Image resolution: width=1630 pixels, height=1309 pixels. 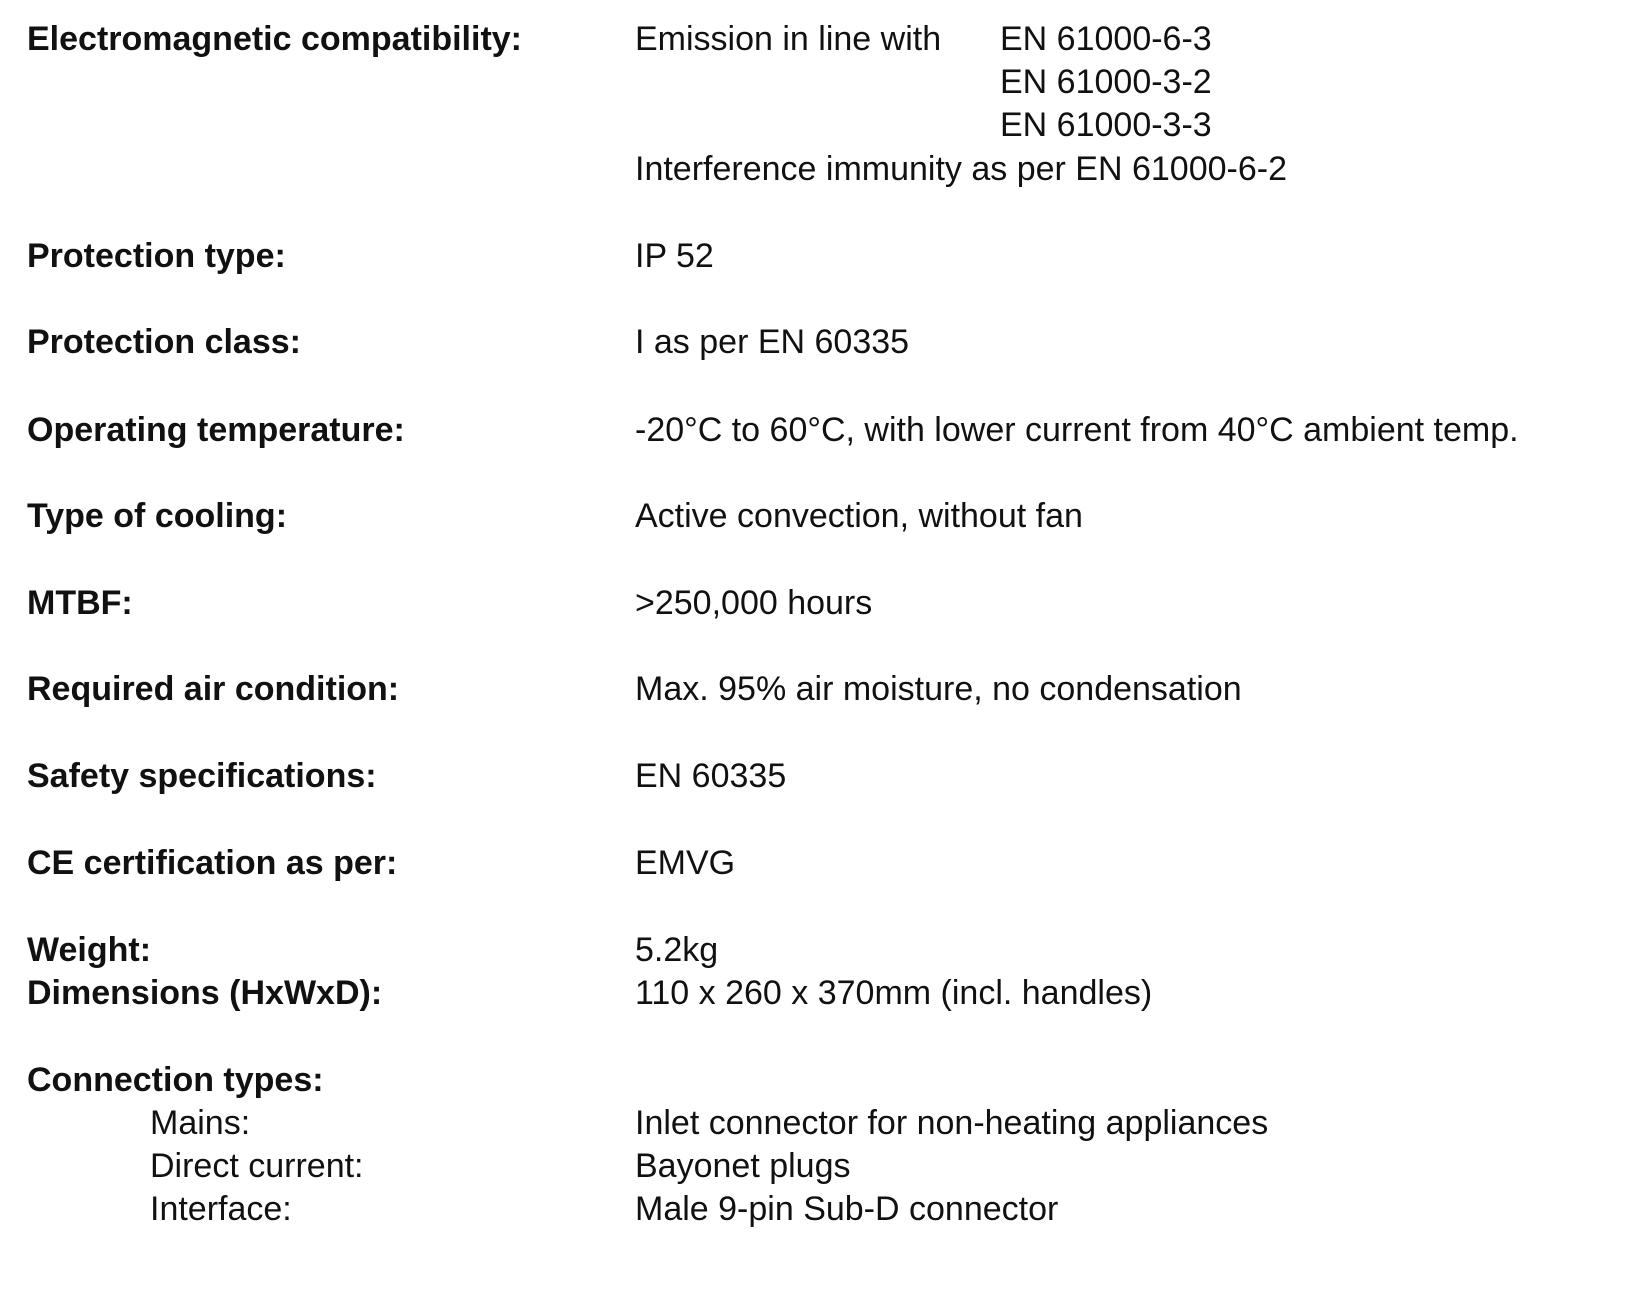 What do you see at coordinates (205, 993) in the screenshot?
I see `spec-label-dimensions: Dimensions (HxWxD):` at bounding box center [205, 993].